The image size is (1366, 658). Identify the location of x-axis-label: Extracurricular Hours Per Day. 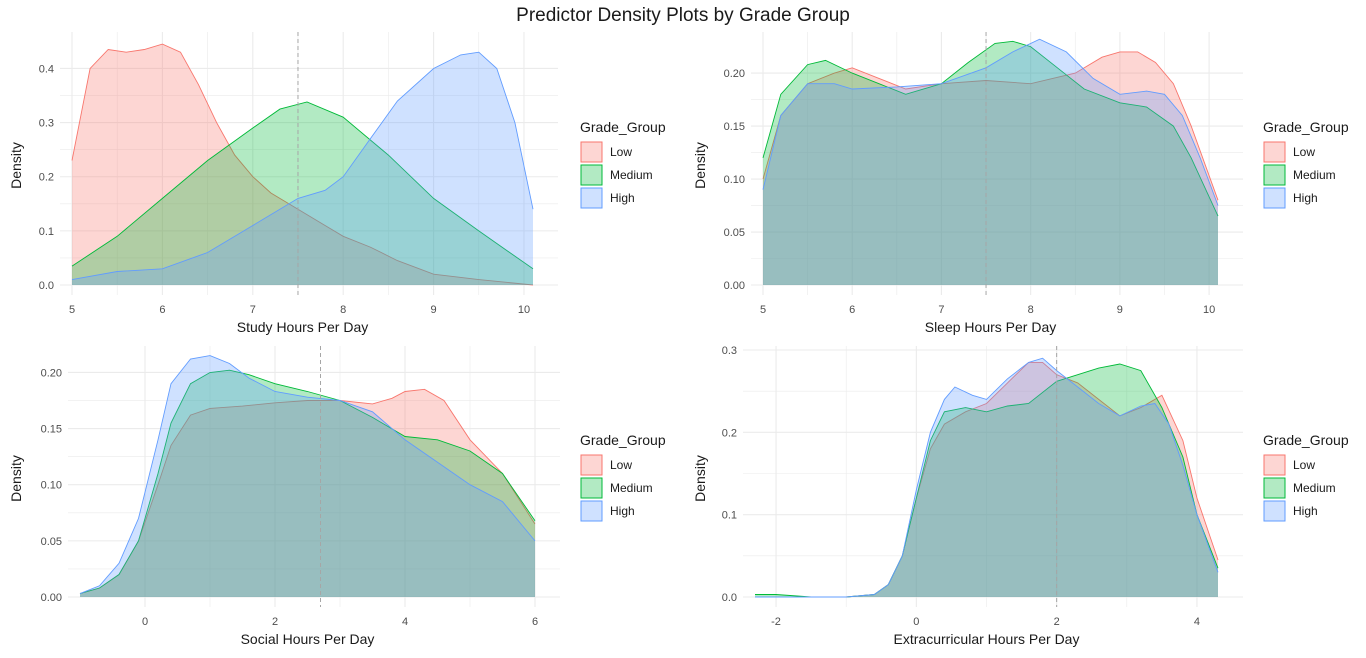
(987, 639).